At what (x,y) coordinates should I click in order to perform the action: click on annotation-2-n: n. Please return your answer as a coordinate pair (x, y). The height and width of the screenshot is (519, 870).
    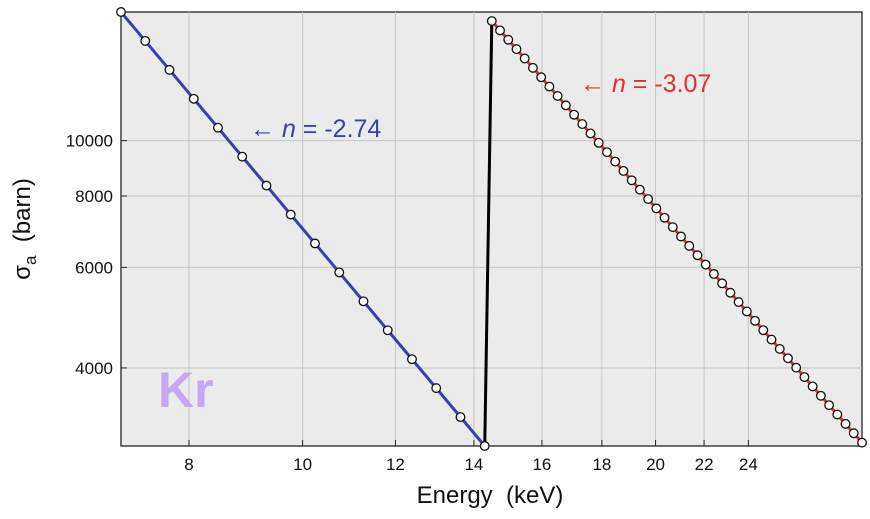
    Looking at the image, I should click on (619, 84).